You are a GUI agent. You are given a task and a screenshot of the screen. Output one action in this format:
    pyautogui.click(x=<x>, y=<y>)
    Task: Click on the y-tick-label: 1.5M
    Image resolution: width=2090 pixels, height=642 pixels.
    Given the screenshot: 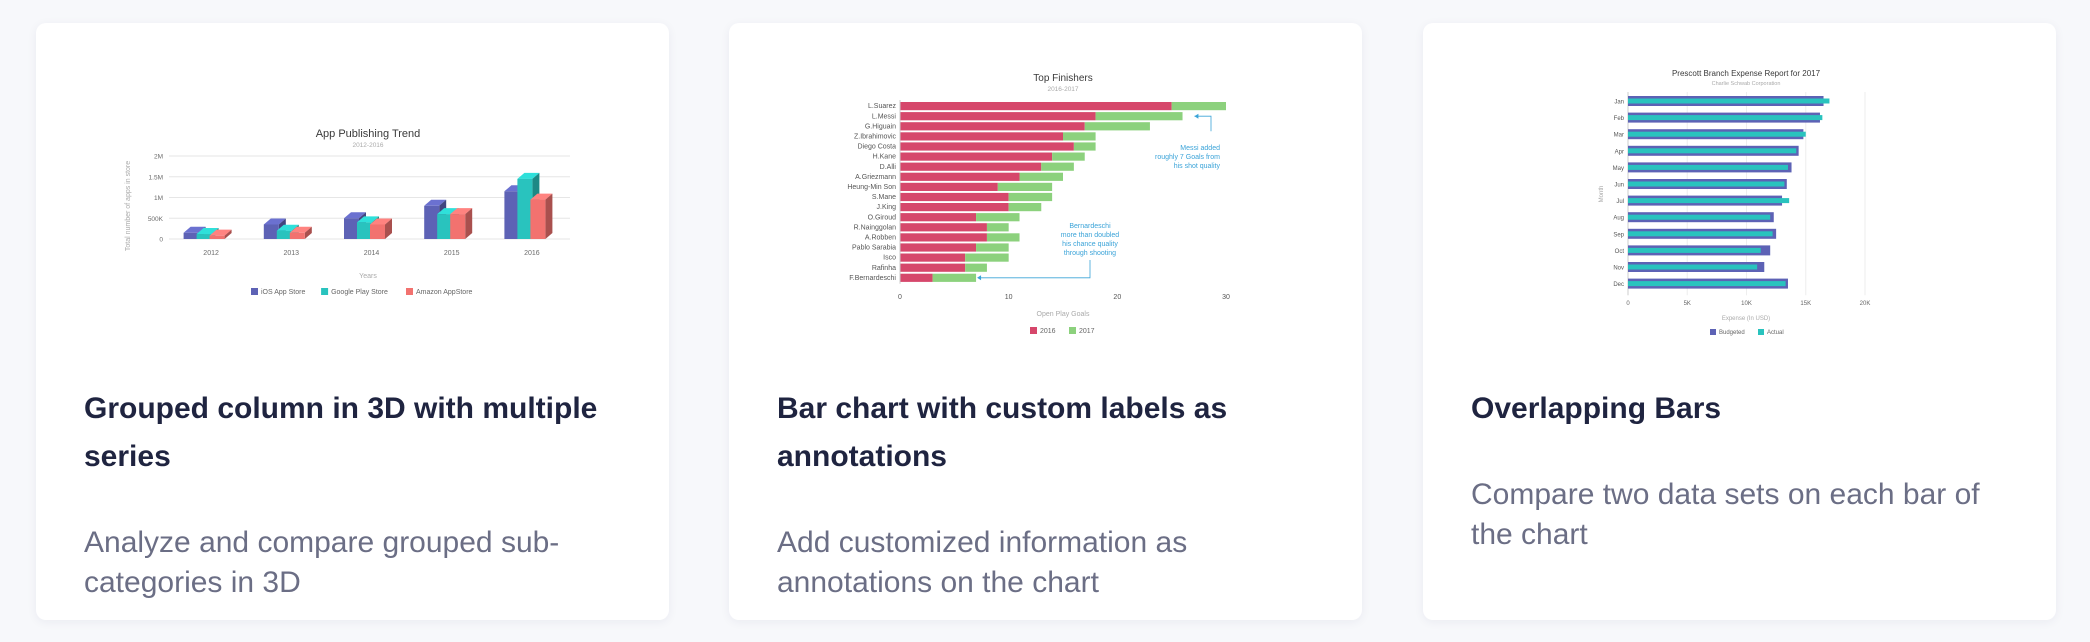 What is the action you would take?
    pyautogui.click(x=156, y=177)
    